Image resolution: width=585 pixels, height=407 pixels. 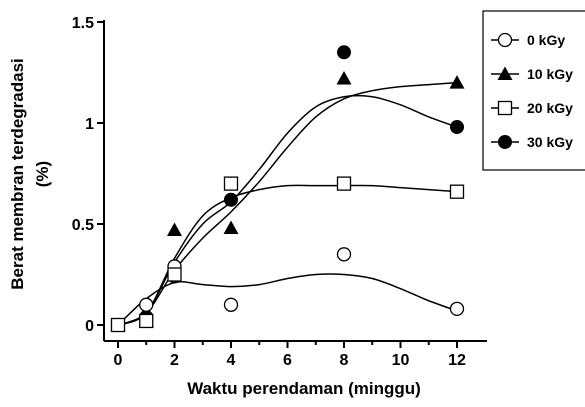 I want to click on legend-label: 10 kGy, so click(x=550, y=74).